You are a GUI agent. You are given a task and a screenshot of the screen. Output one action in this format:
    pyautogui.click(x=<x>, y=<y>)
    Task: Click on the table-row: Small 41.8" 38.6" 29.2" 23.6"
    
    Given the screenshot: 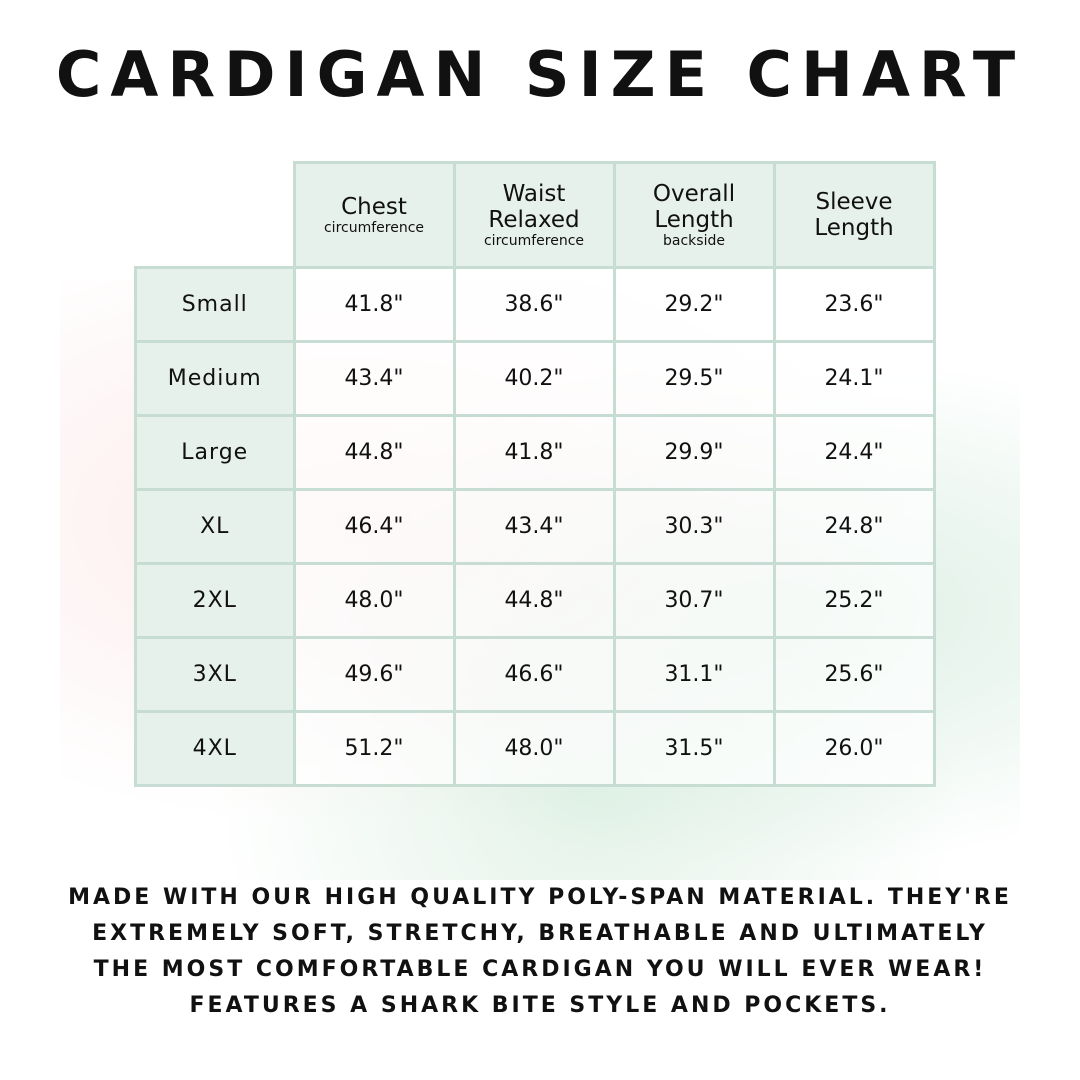 What is the action you would take?
    pyautogui.click(x=535, y=304)
    